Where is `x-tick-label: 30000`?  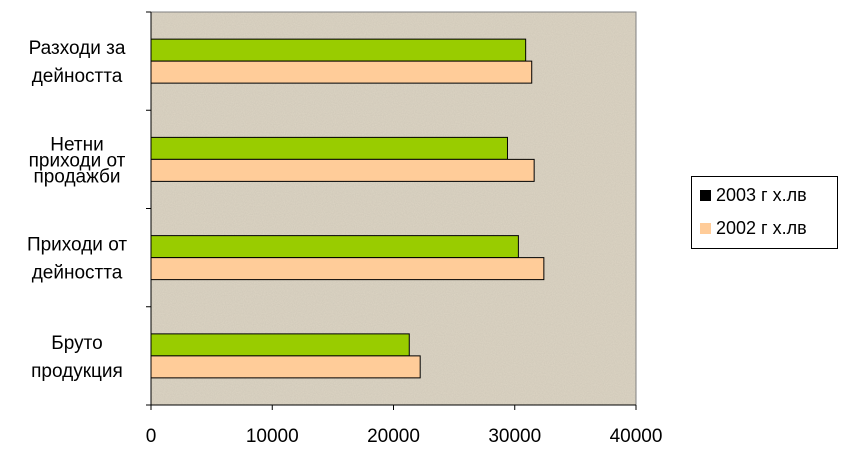 x-tick-label: 30000 is located at coordinates (514, 436).